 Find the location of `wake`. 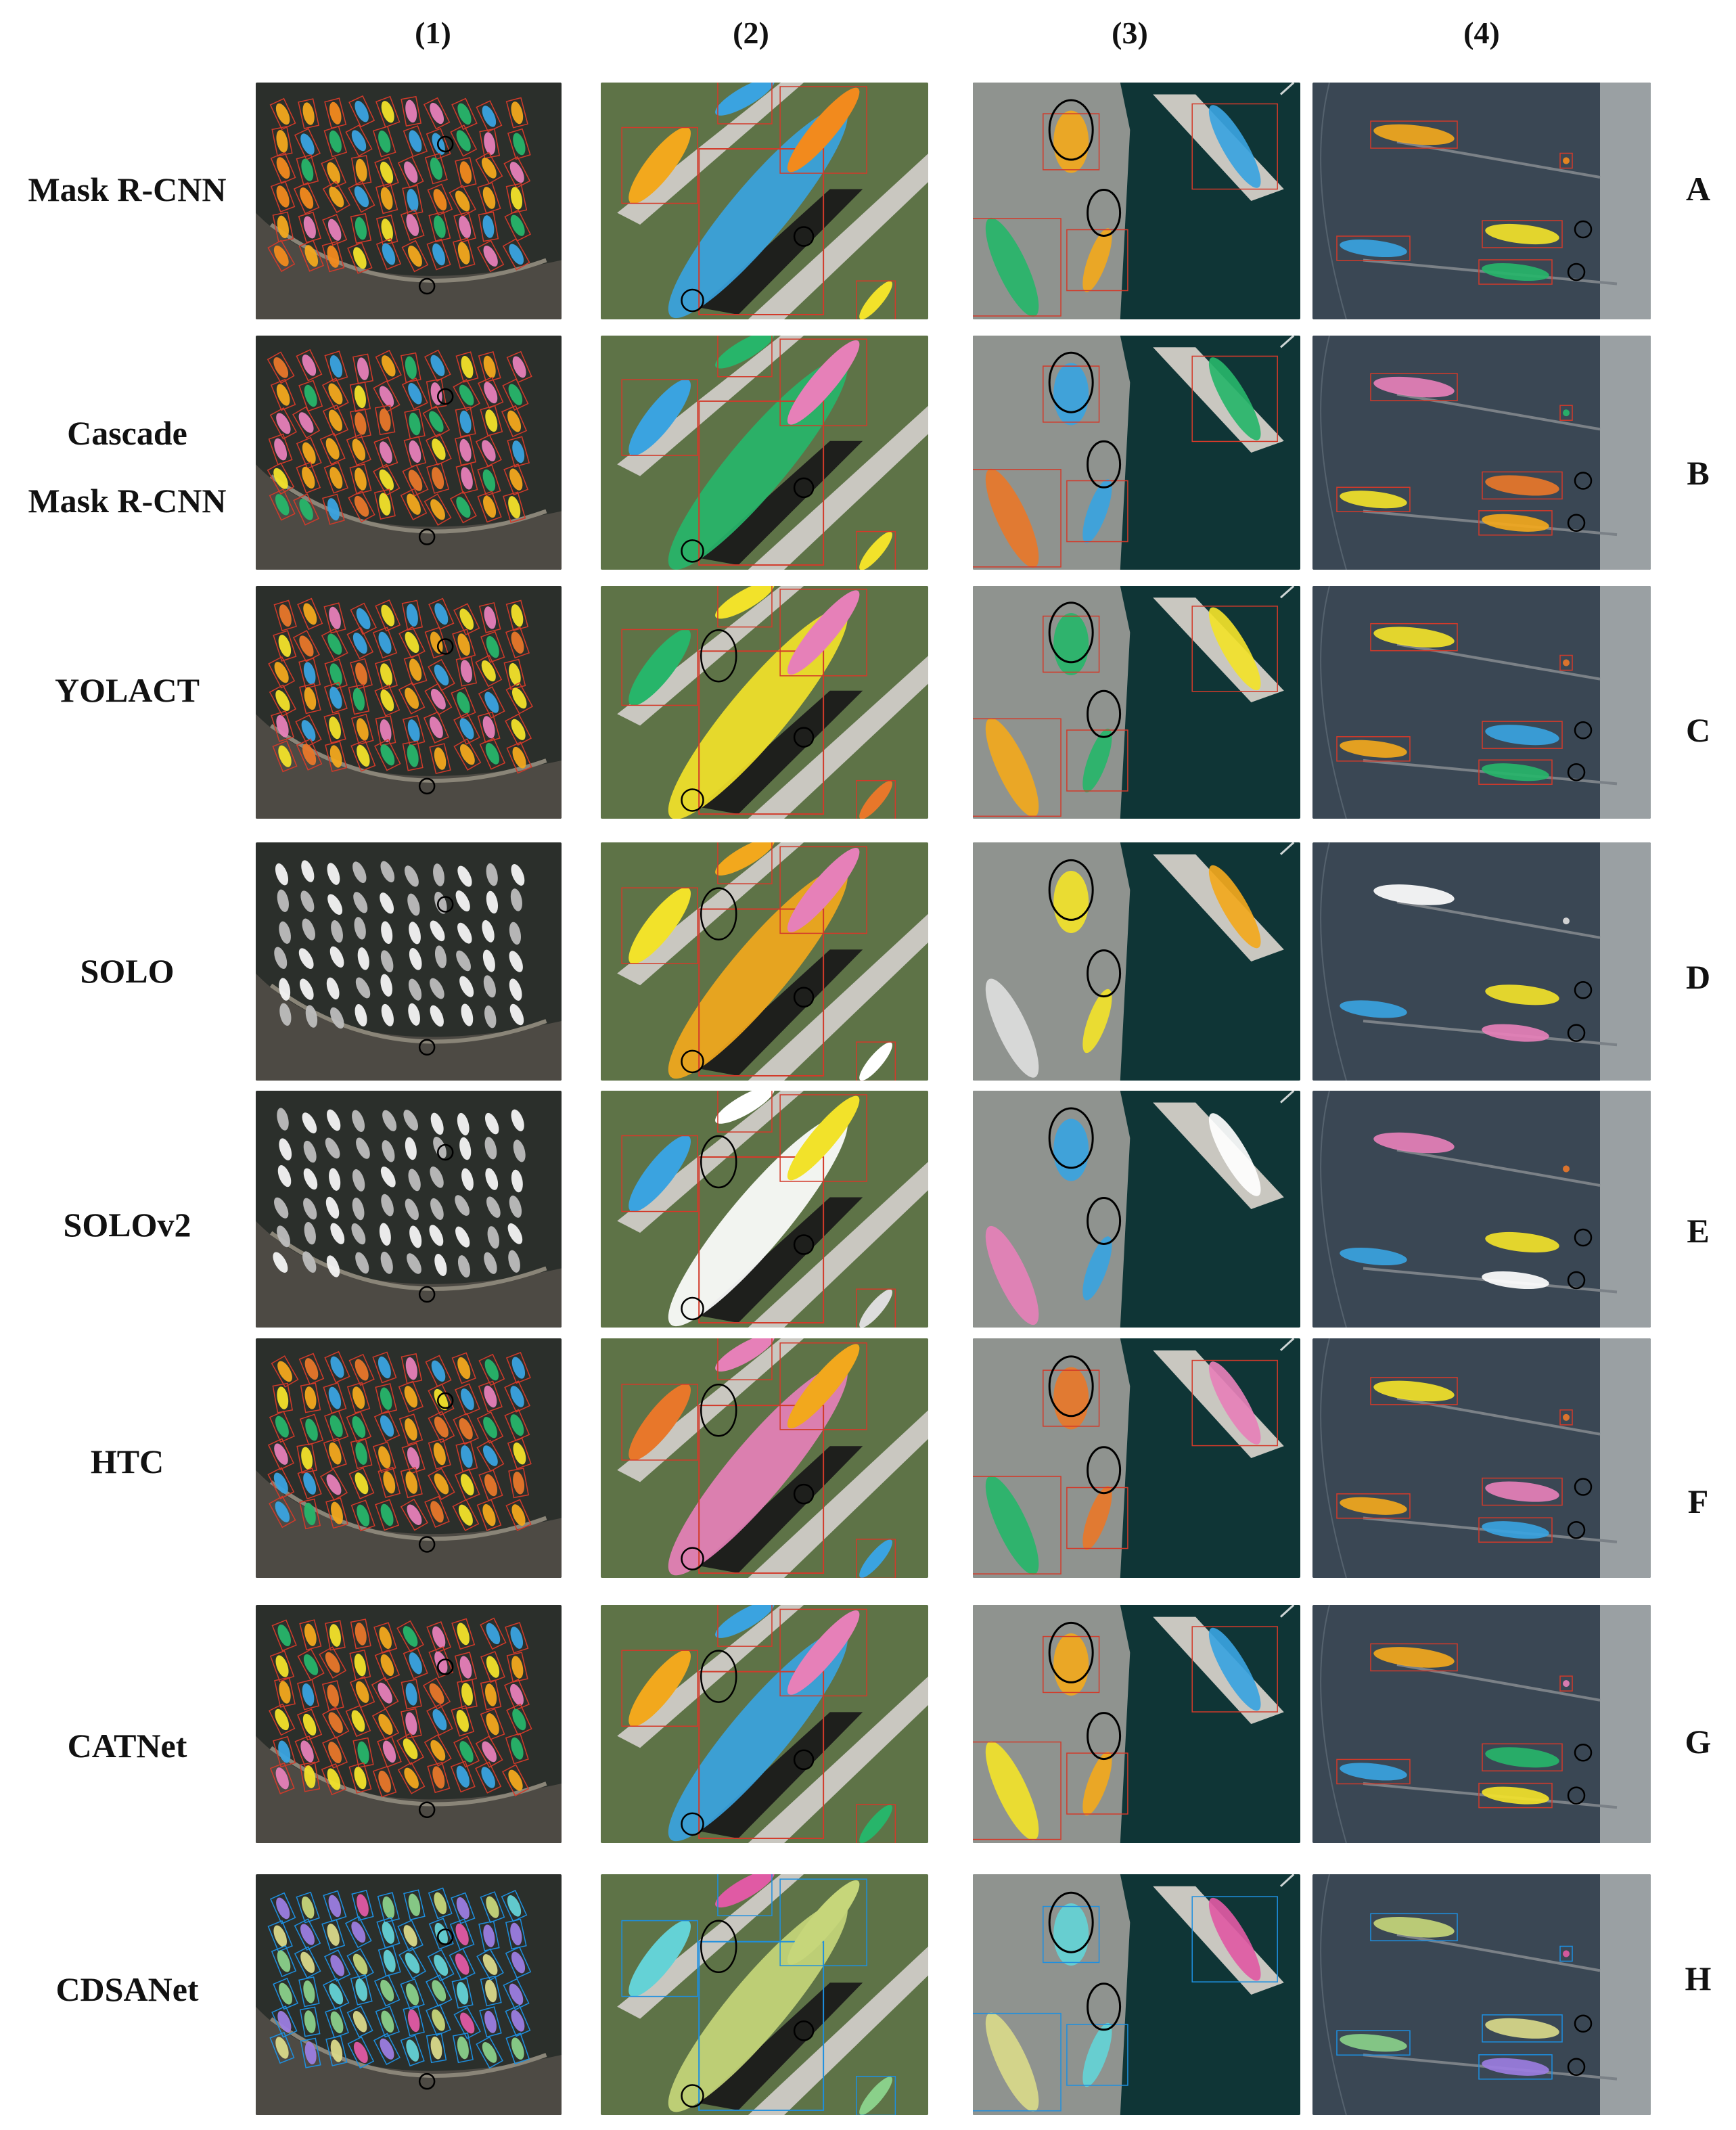

wake is located at coordinates (1287, 593).